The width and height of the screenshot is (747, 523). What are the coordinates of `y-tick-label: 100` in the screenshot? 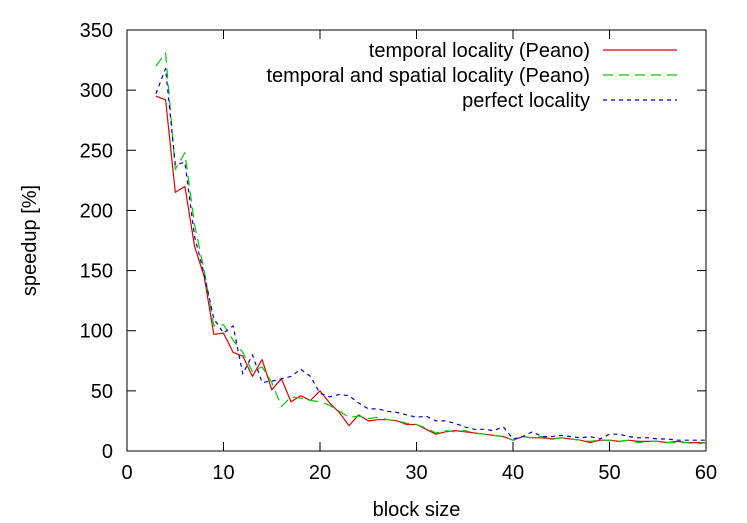 It's located at (96, 332).